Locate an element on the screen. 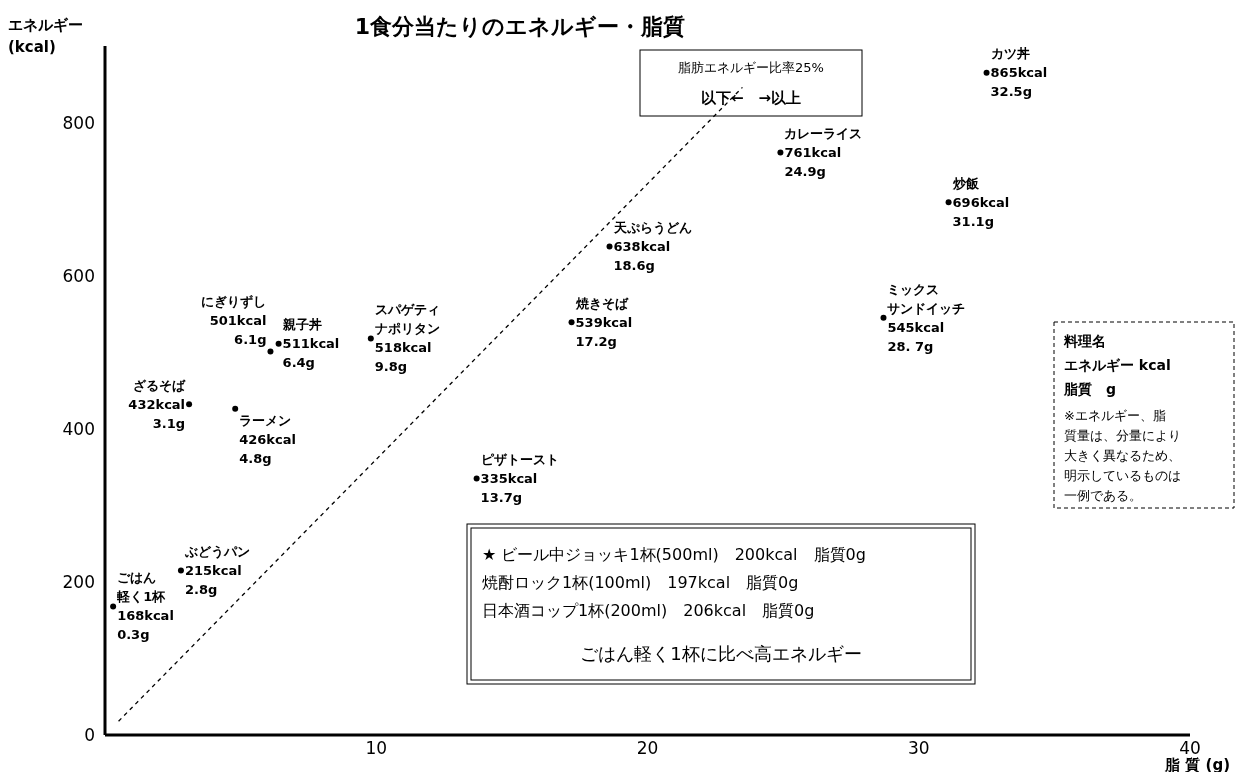 The image size is (1238, 772). annotation: 以下← →以上 is located at coordinates (751, 98).